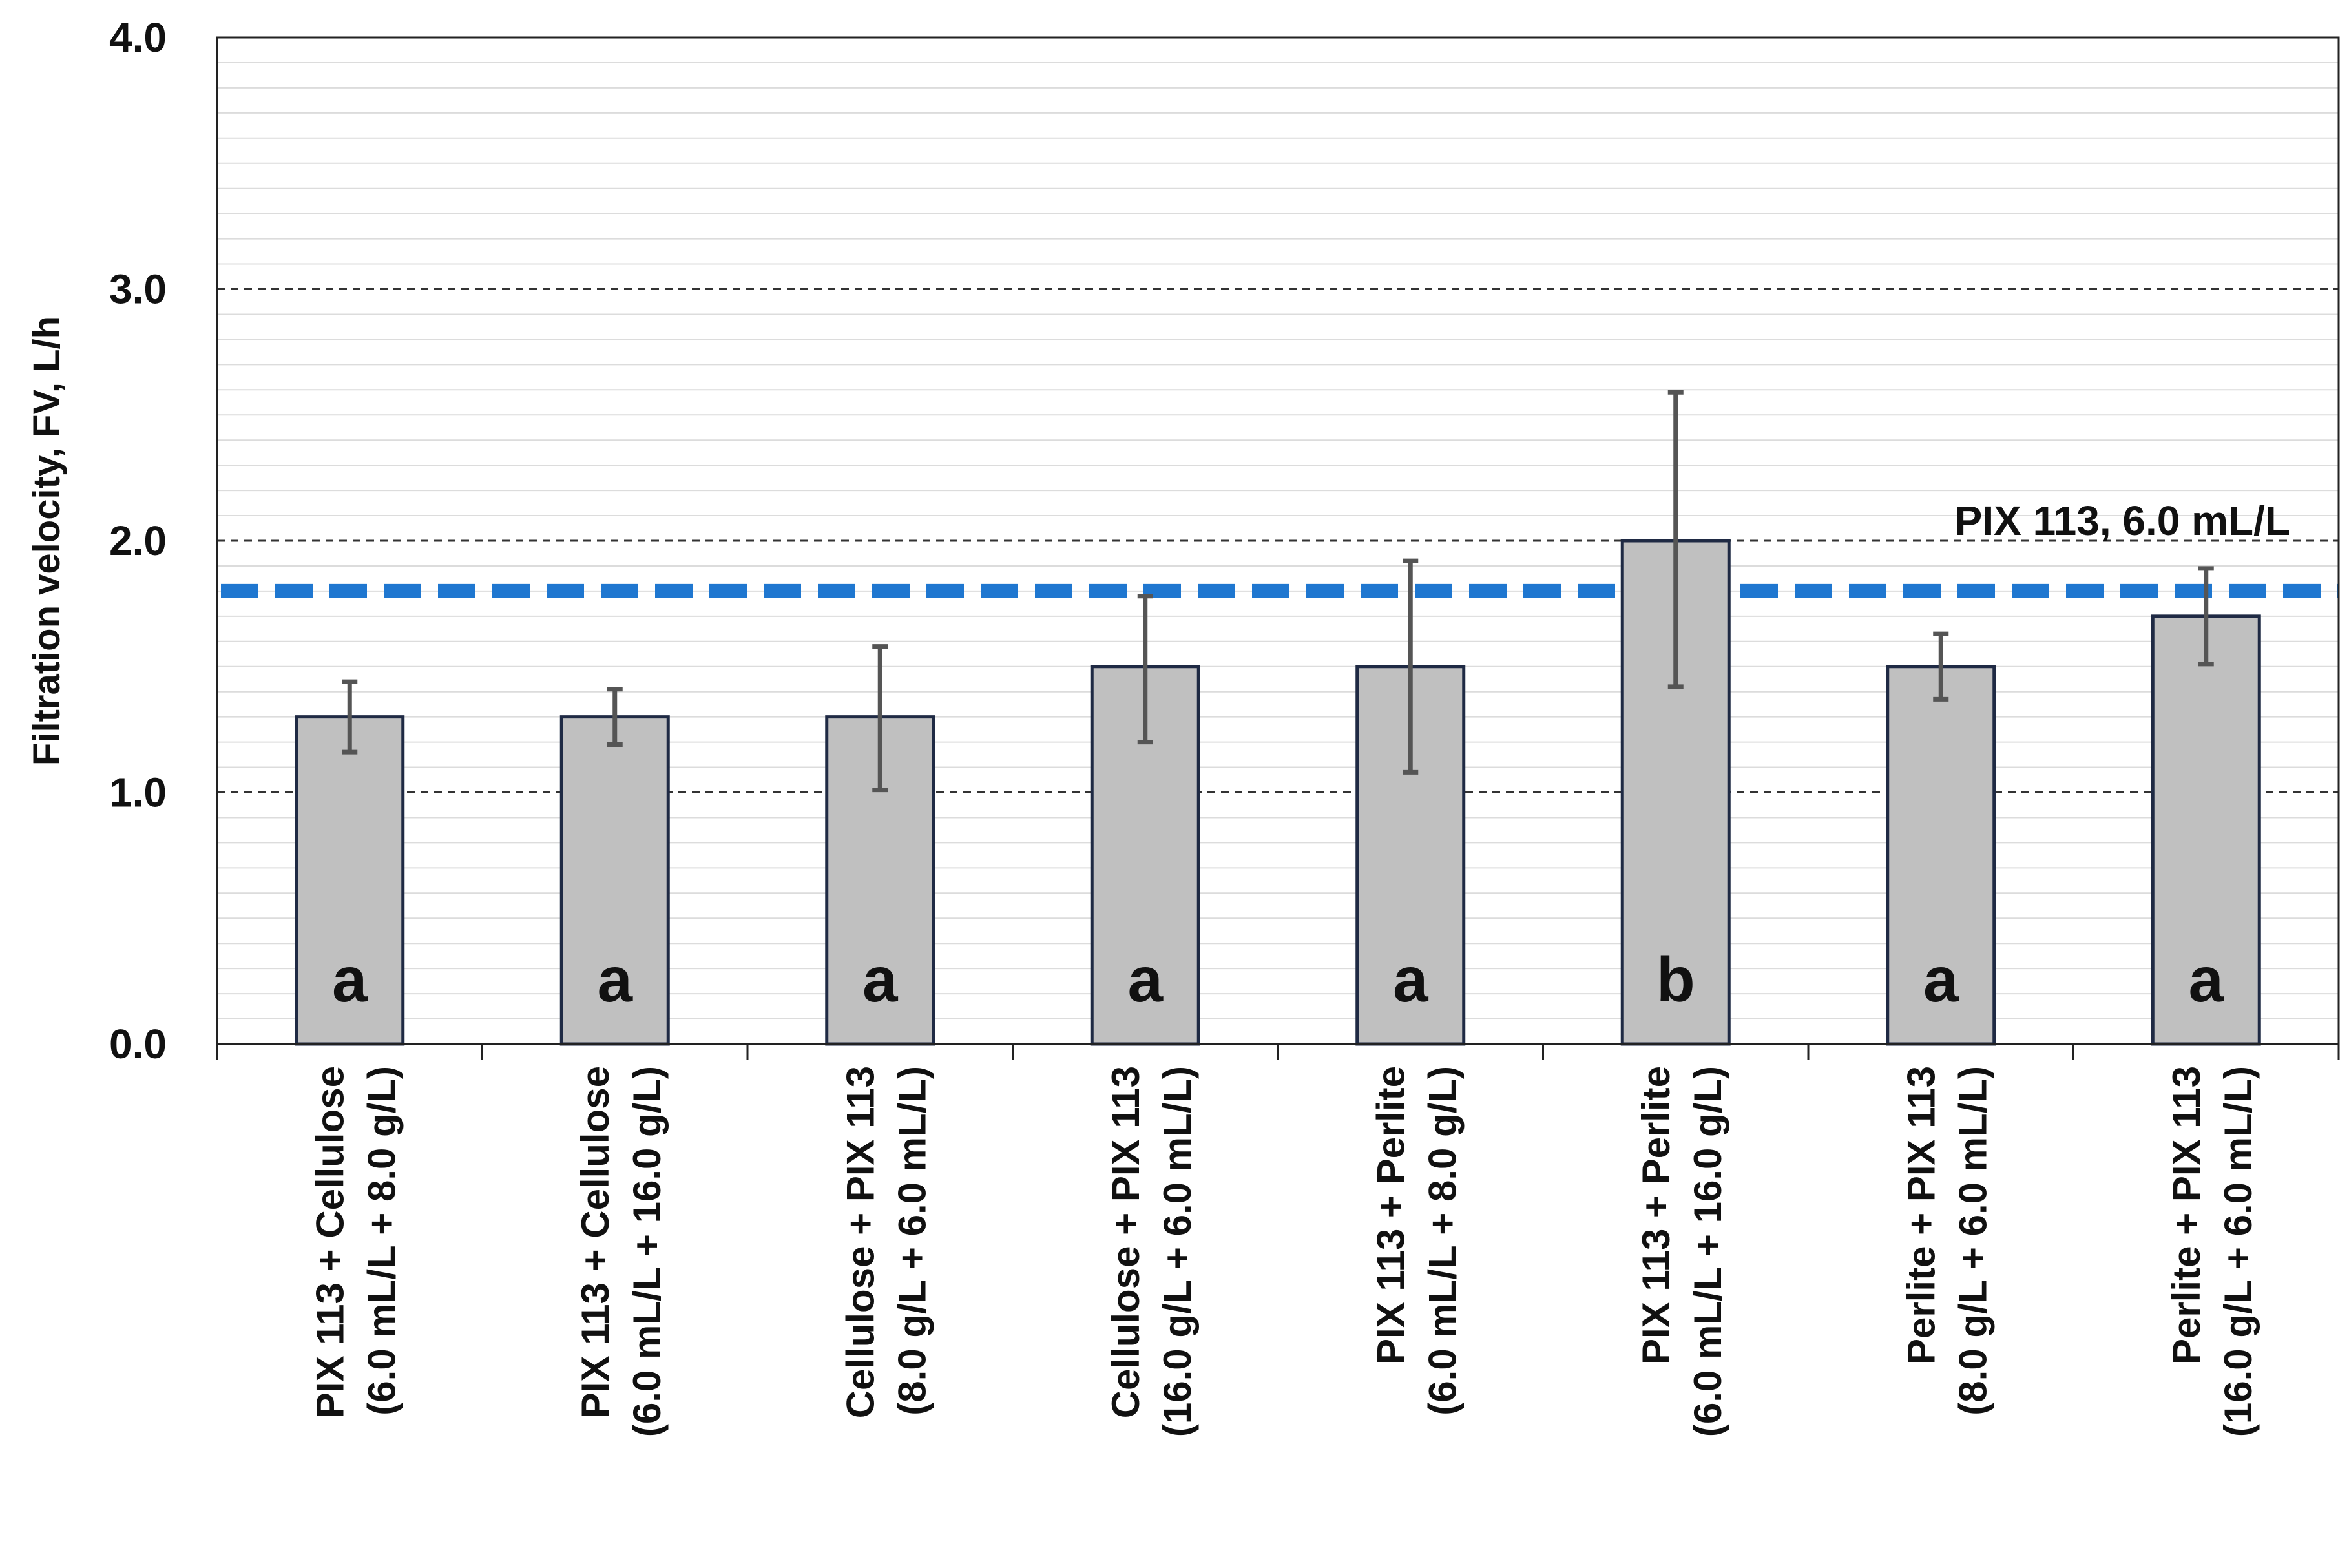  Describe the element at coordinates (2212, 1251) in the screenshot. I see `x-category-label: Perlite + PIX 113 (16.0 g/L + 6.0 mL/L)` at that location.